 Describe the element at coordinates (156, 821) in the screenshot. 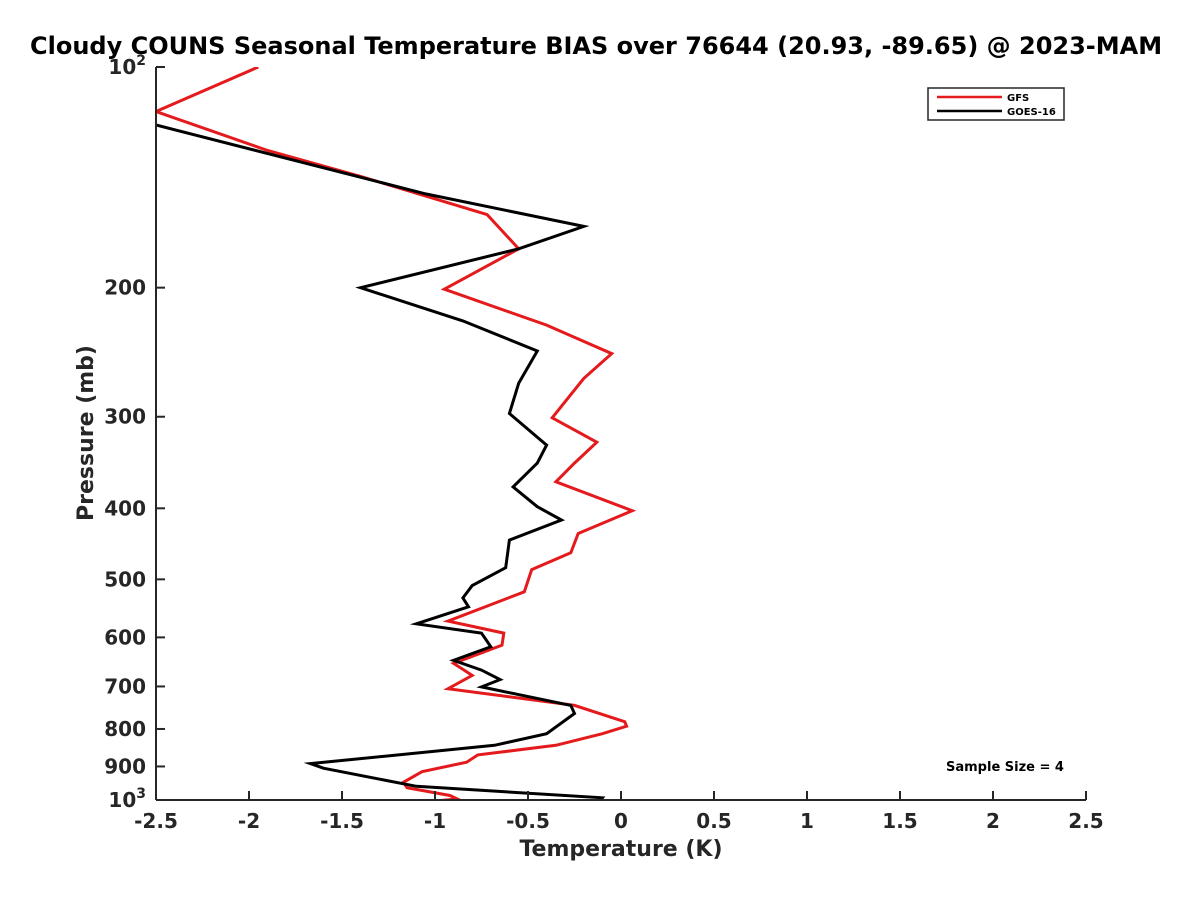

I see `x-tick-label: -2.5` at that location.